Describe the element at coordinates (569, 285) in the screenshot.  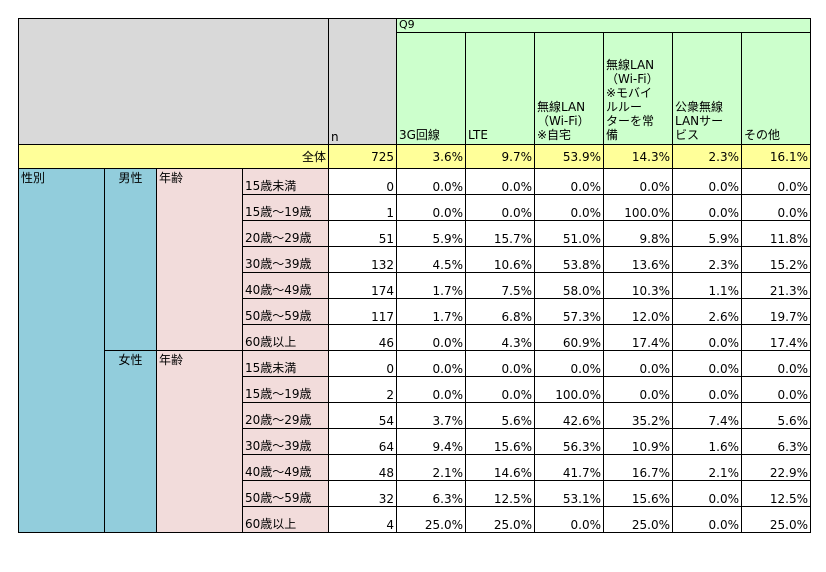
I see `percent-cell: 58.0%` at that location.